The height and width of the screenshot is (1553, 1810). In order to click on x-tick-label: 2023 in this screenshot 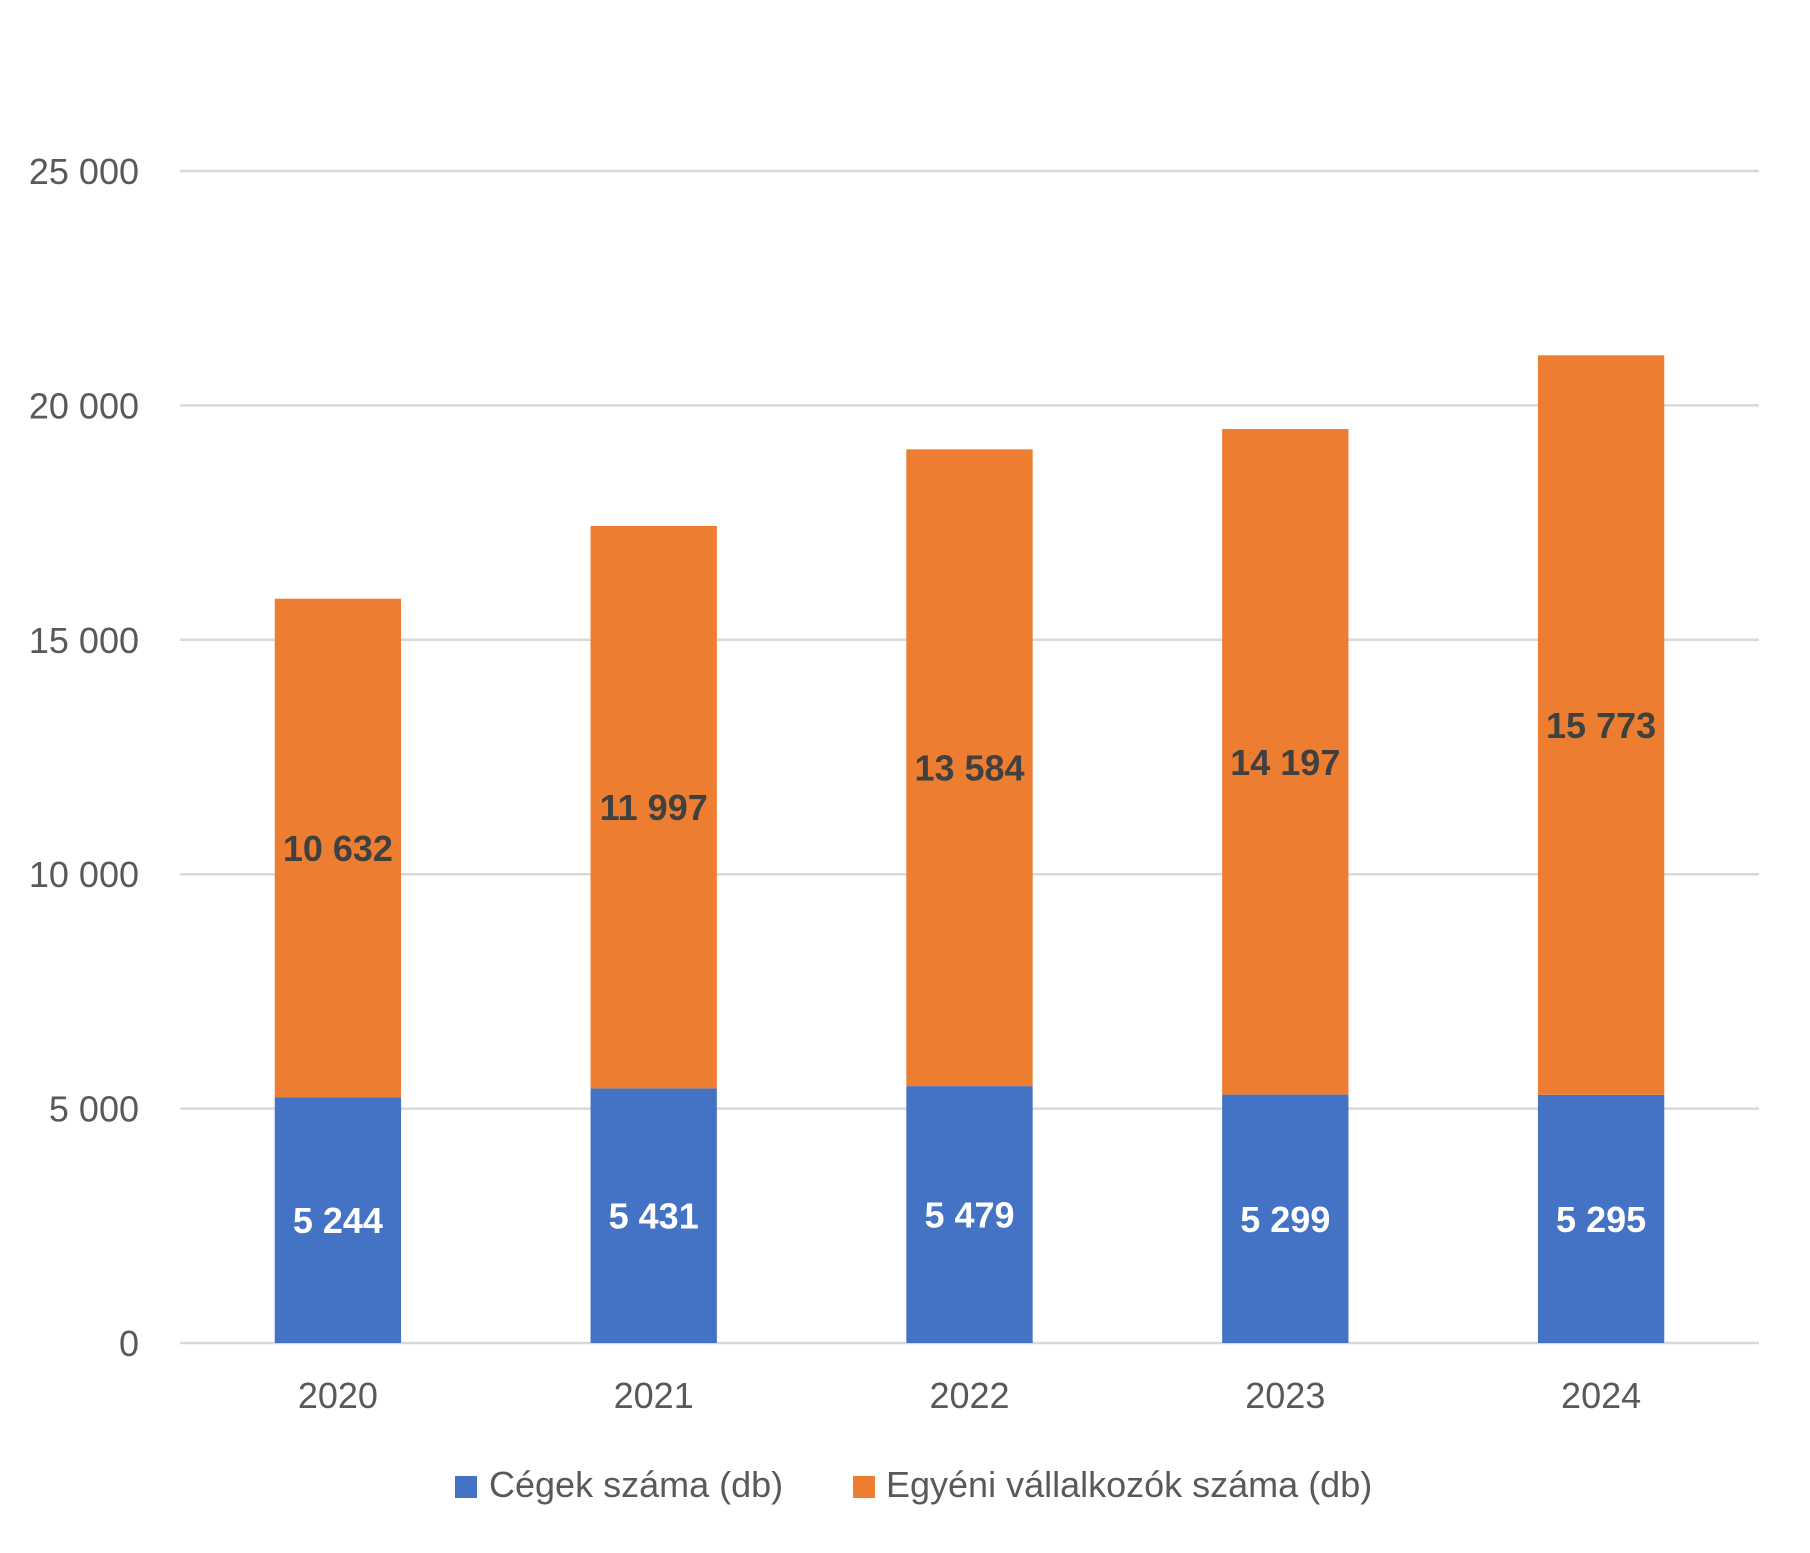, I will do `click(1285, 1395)`.